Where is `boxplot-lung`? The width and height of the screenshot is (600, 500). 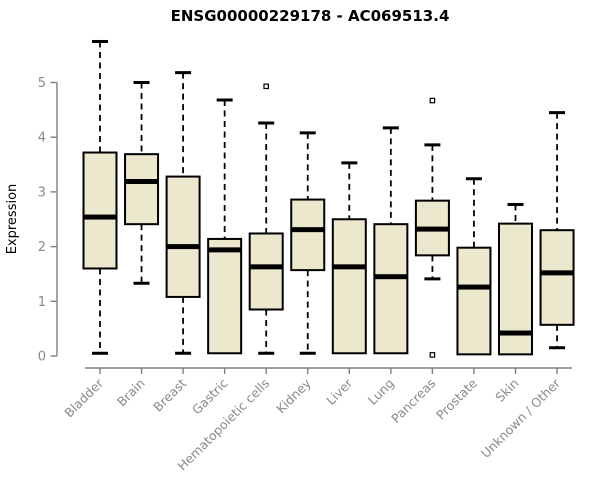
boxplot-lung is located at coordinates (391, 240).